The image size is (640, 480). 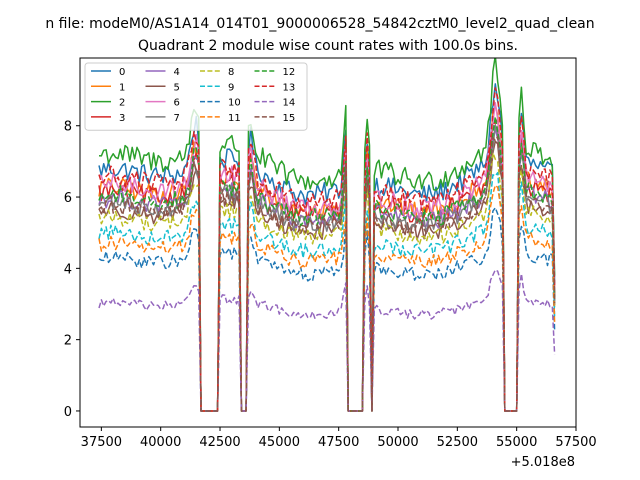 I want to click on legend-label-1: 1, so click(x=122, y=87).